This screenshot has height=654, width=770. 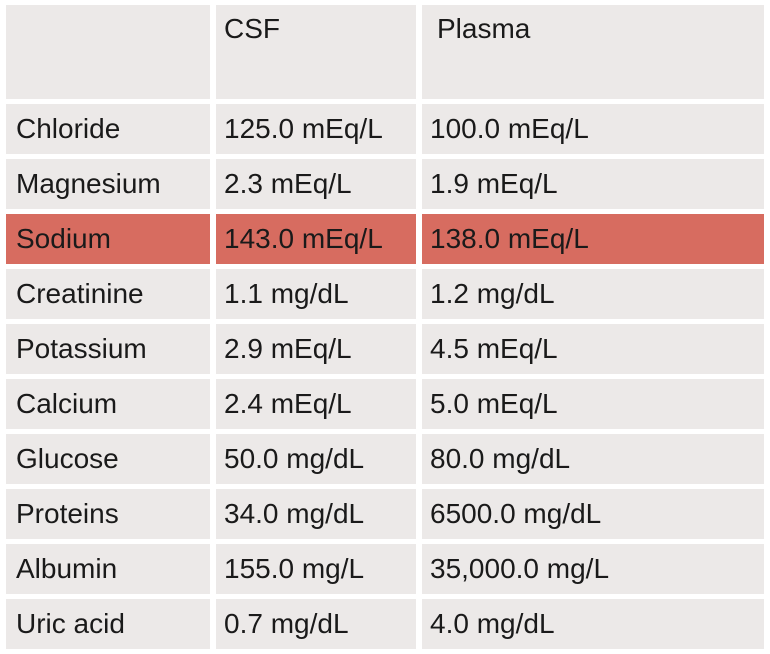 What do you see at coordinates (593, 349) in the screenshot?
I see `plasma-value: 4.5 mEq/L` at bounding box center [593, 349].